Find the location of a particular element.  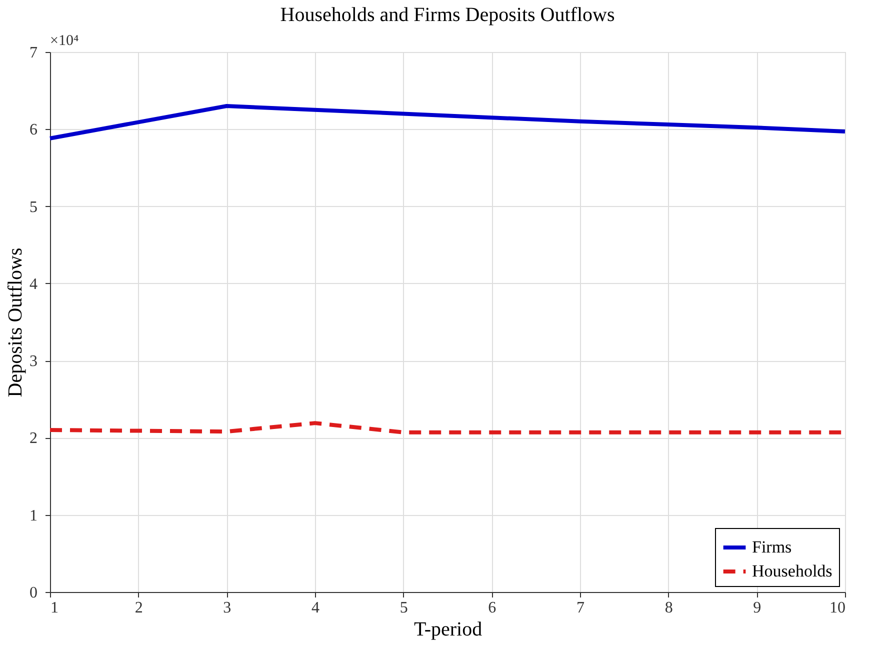

text: ×10⁴ is located at coordinates (64, 41).